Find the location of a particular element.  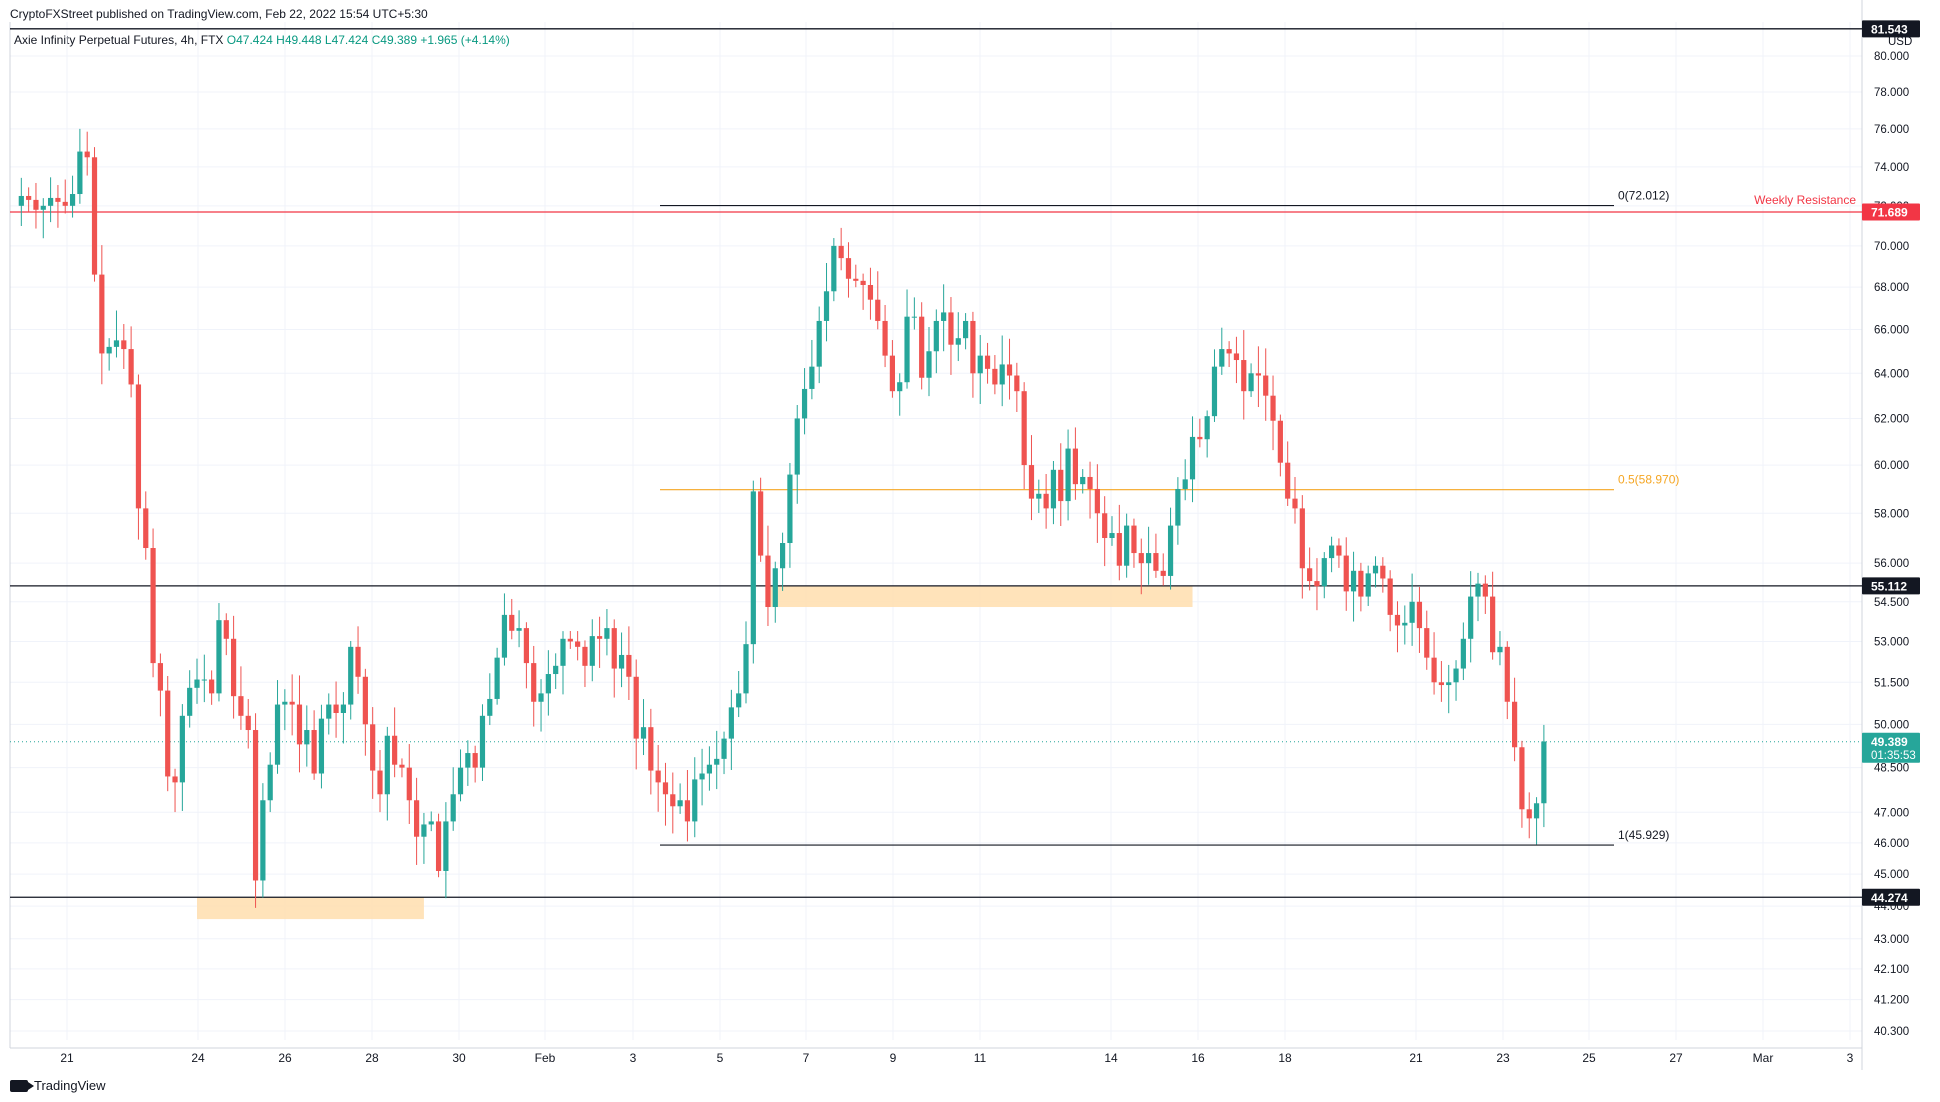

price-badge-value: 81.543 is located at coordinates (1889, 29).